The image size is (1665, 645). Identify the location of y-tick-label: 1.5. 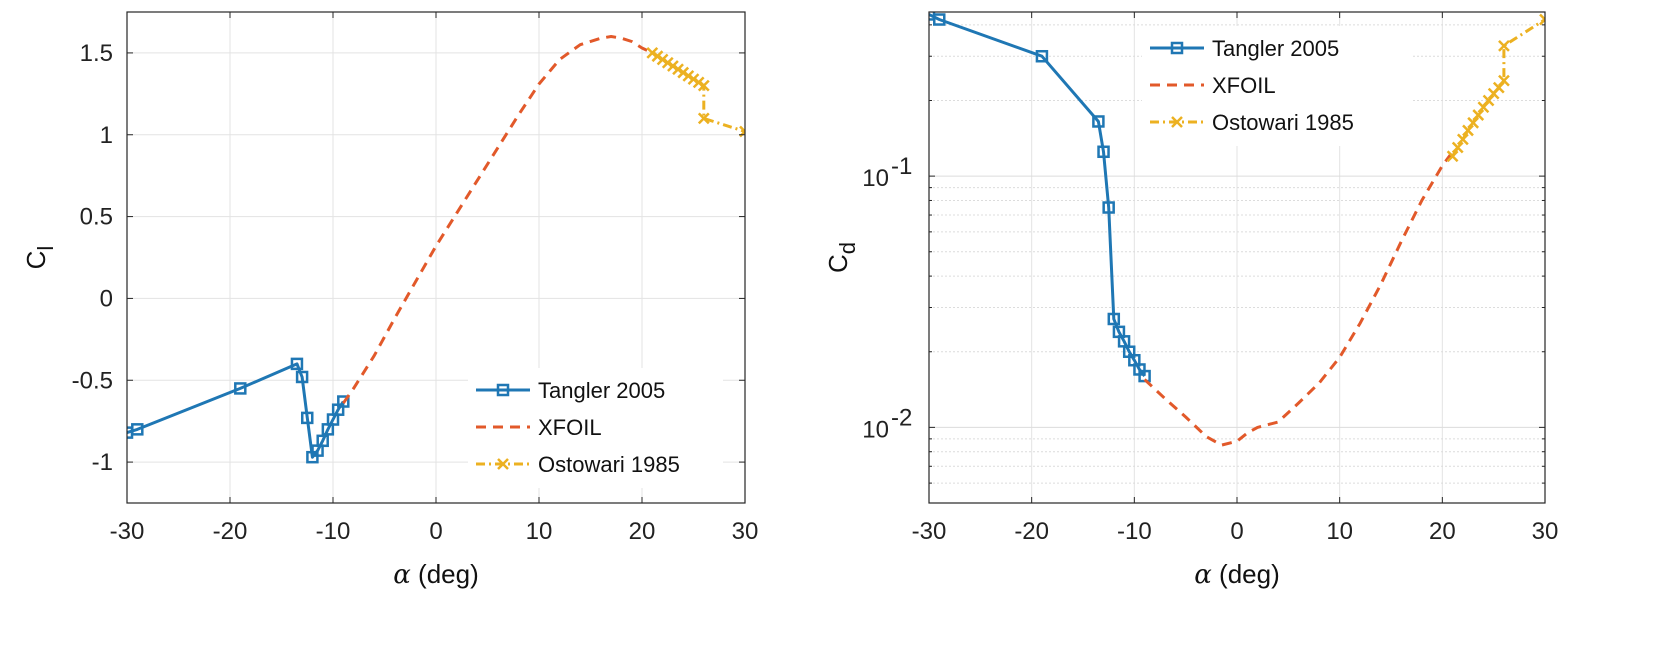
(96, 53).